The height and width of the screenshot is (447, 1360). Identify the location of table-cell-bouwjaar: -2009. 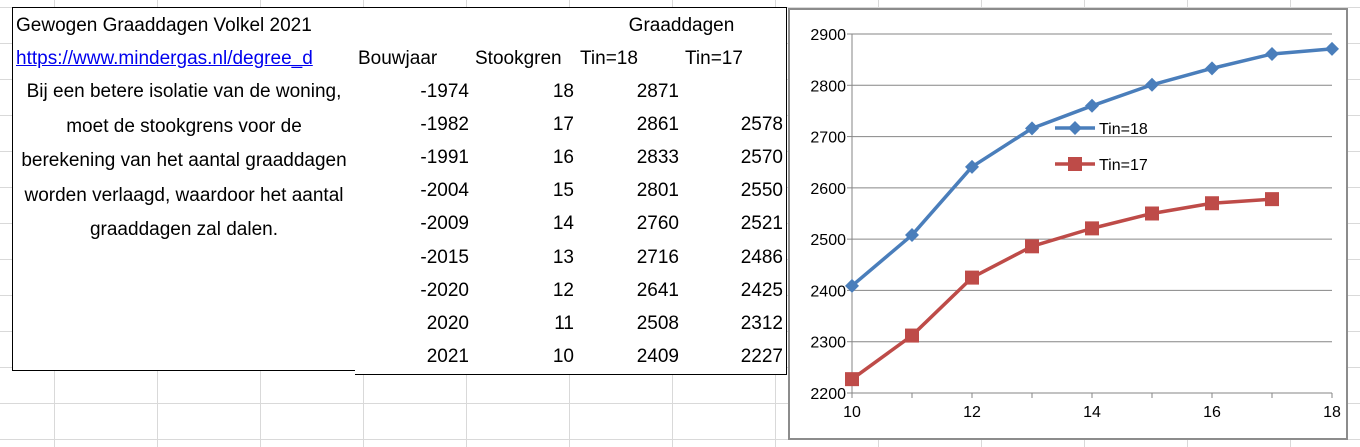
(414, 224).